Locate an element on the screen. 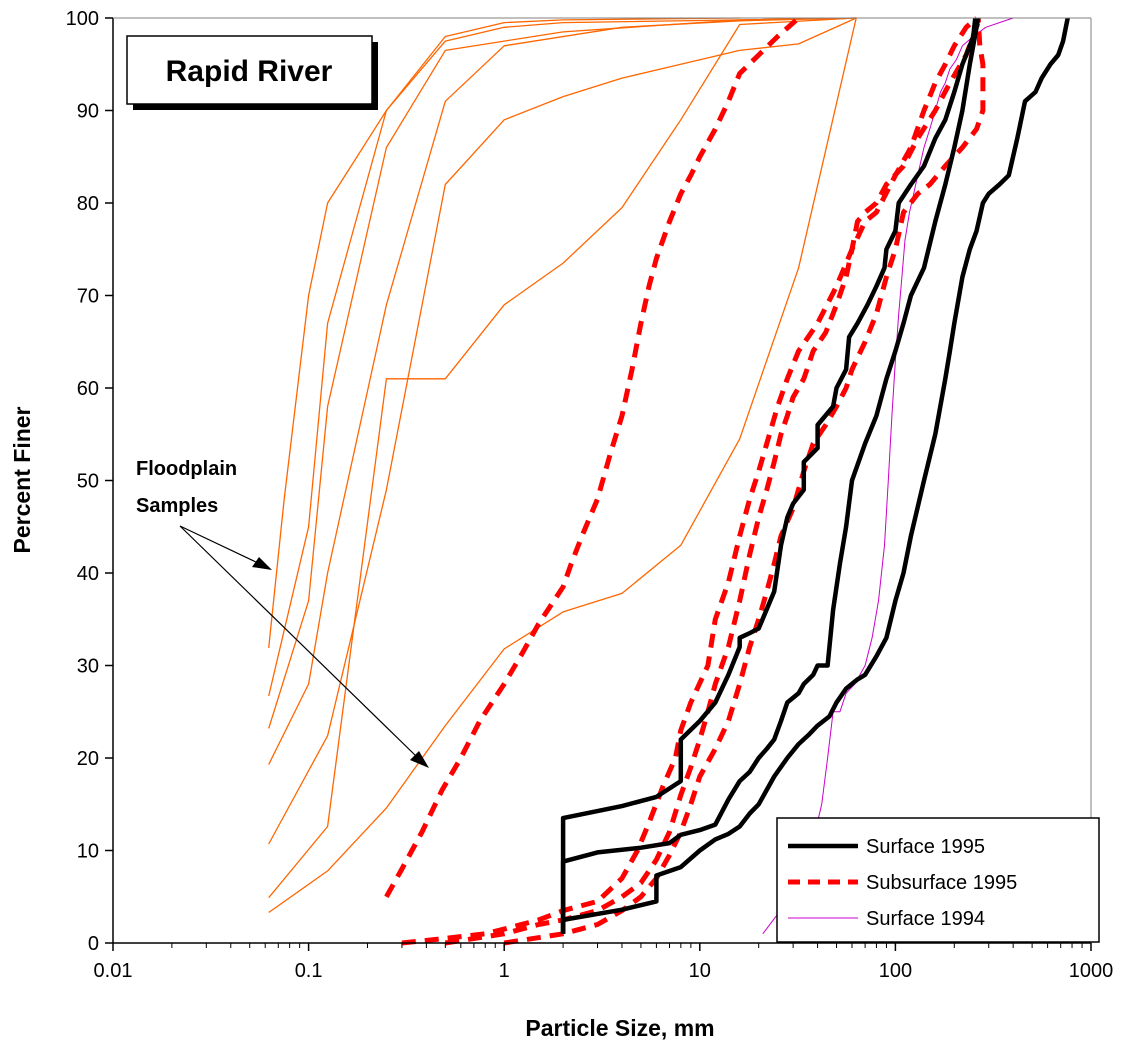  y-tick-label-9: 90 is located at coordinates (88, 112).